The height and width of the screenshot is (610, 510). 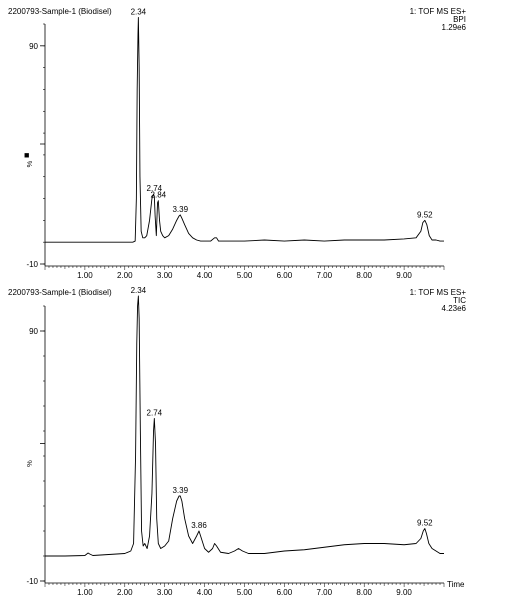 I want to click on peak-label: 2.84, so click(x=159, y=195).